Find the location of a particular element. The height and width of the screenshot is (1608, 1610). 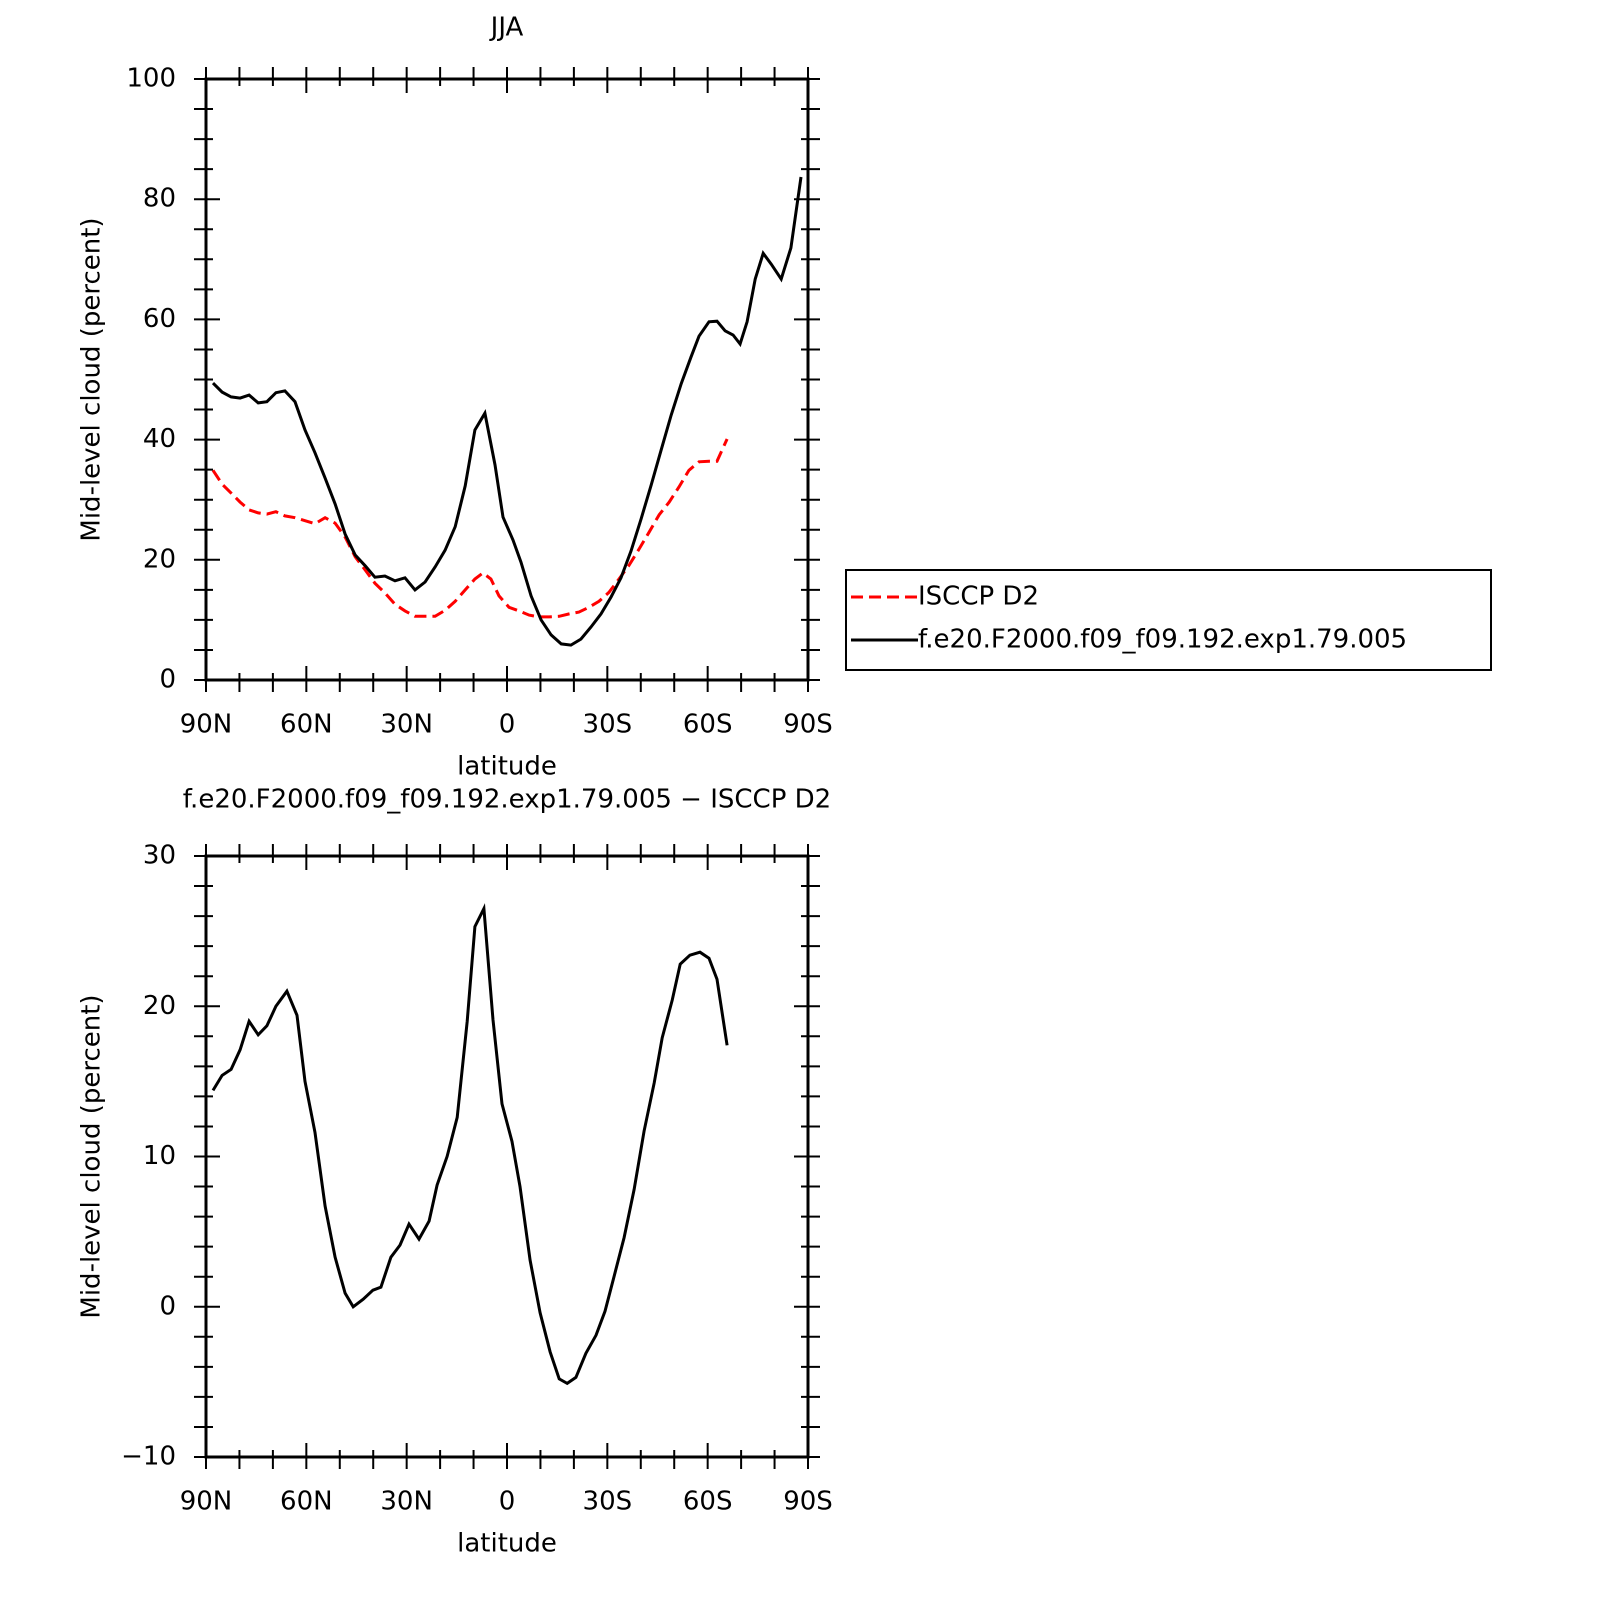

y-tick-label: 100 is located at coordinates (151, 79).